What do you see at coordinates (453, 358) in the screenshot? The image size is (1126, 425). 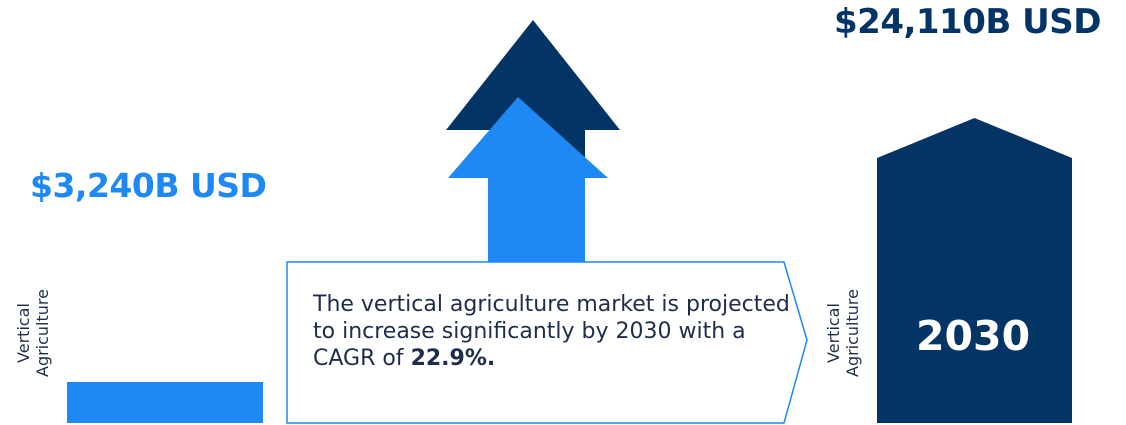 I see `cagr-highlight: 22.9%.` at bounding box center [453, 358].